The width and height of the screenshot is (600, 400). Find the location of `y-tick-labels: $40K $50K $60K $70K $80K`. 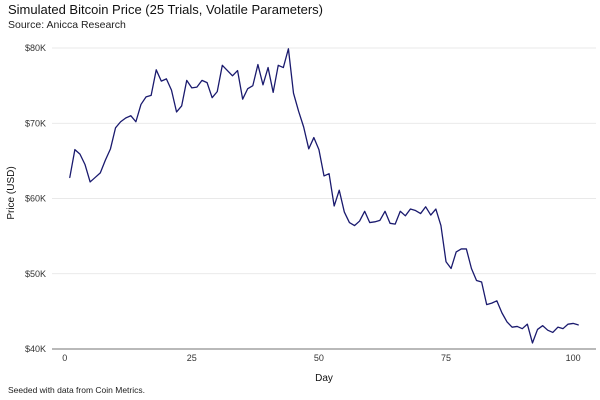

y-tick-labels: $40K $50K $60K $70K $80K is located at coordinates (35, 198).